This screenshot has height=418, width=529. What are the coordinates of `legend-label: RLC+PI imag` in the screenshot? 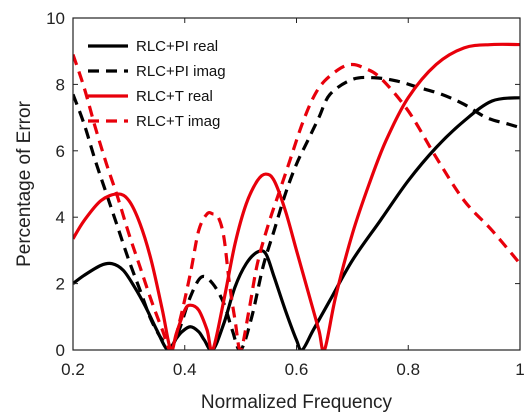 It's located at (181, 71).